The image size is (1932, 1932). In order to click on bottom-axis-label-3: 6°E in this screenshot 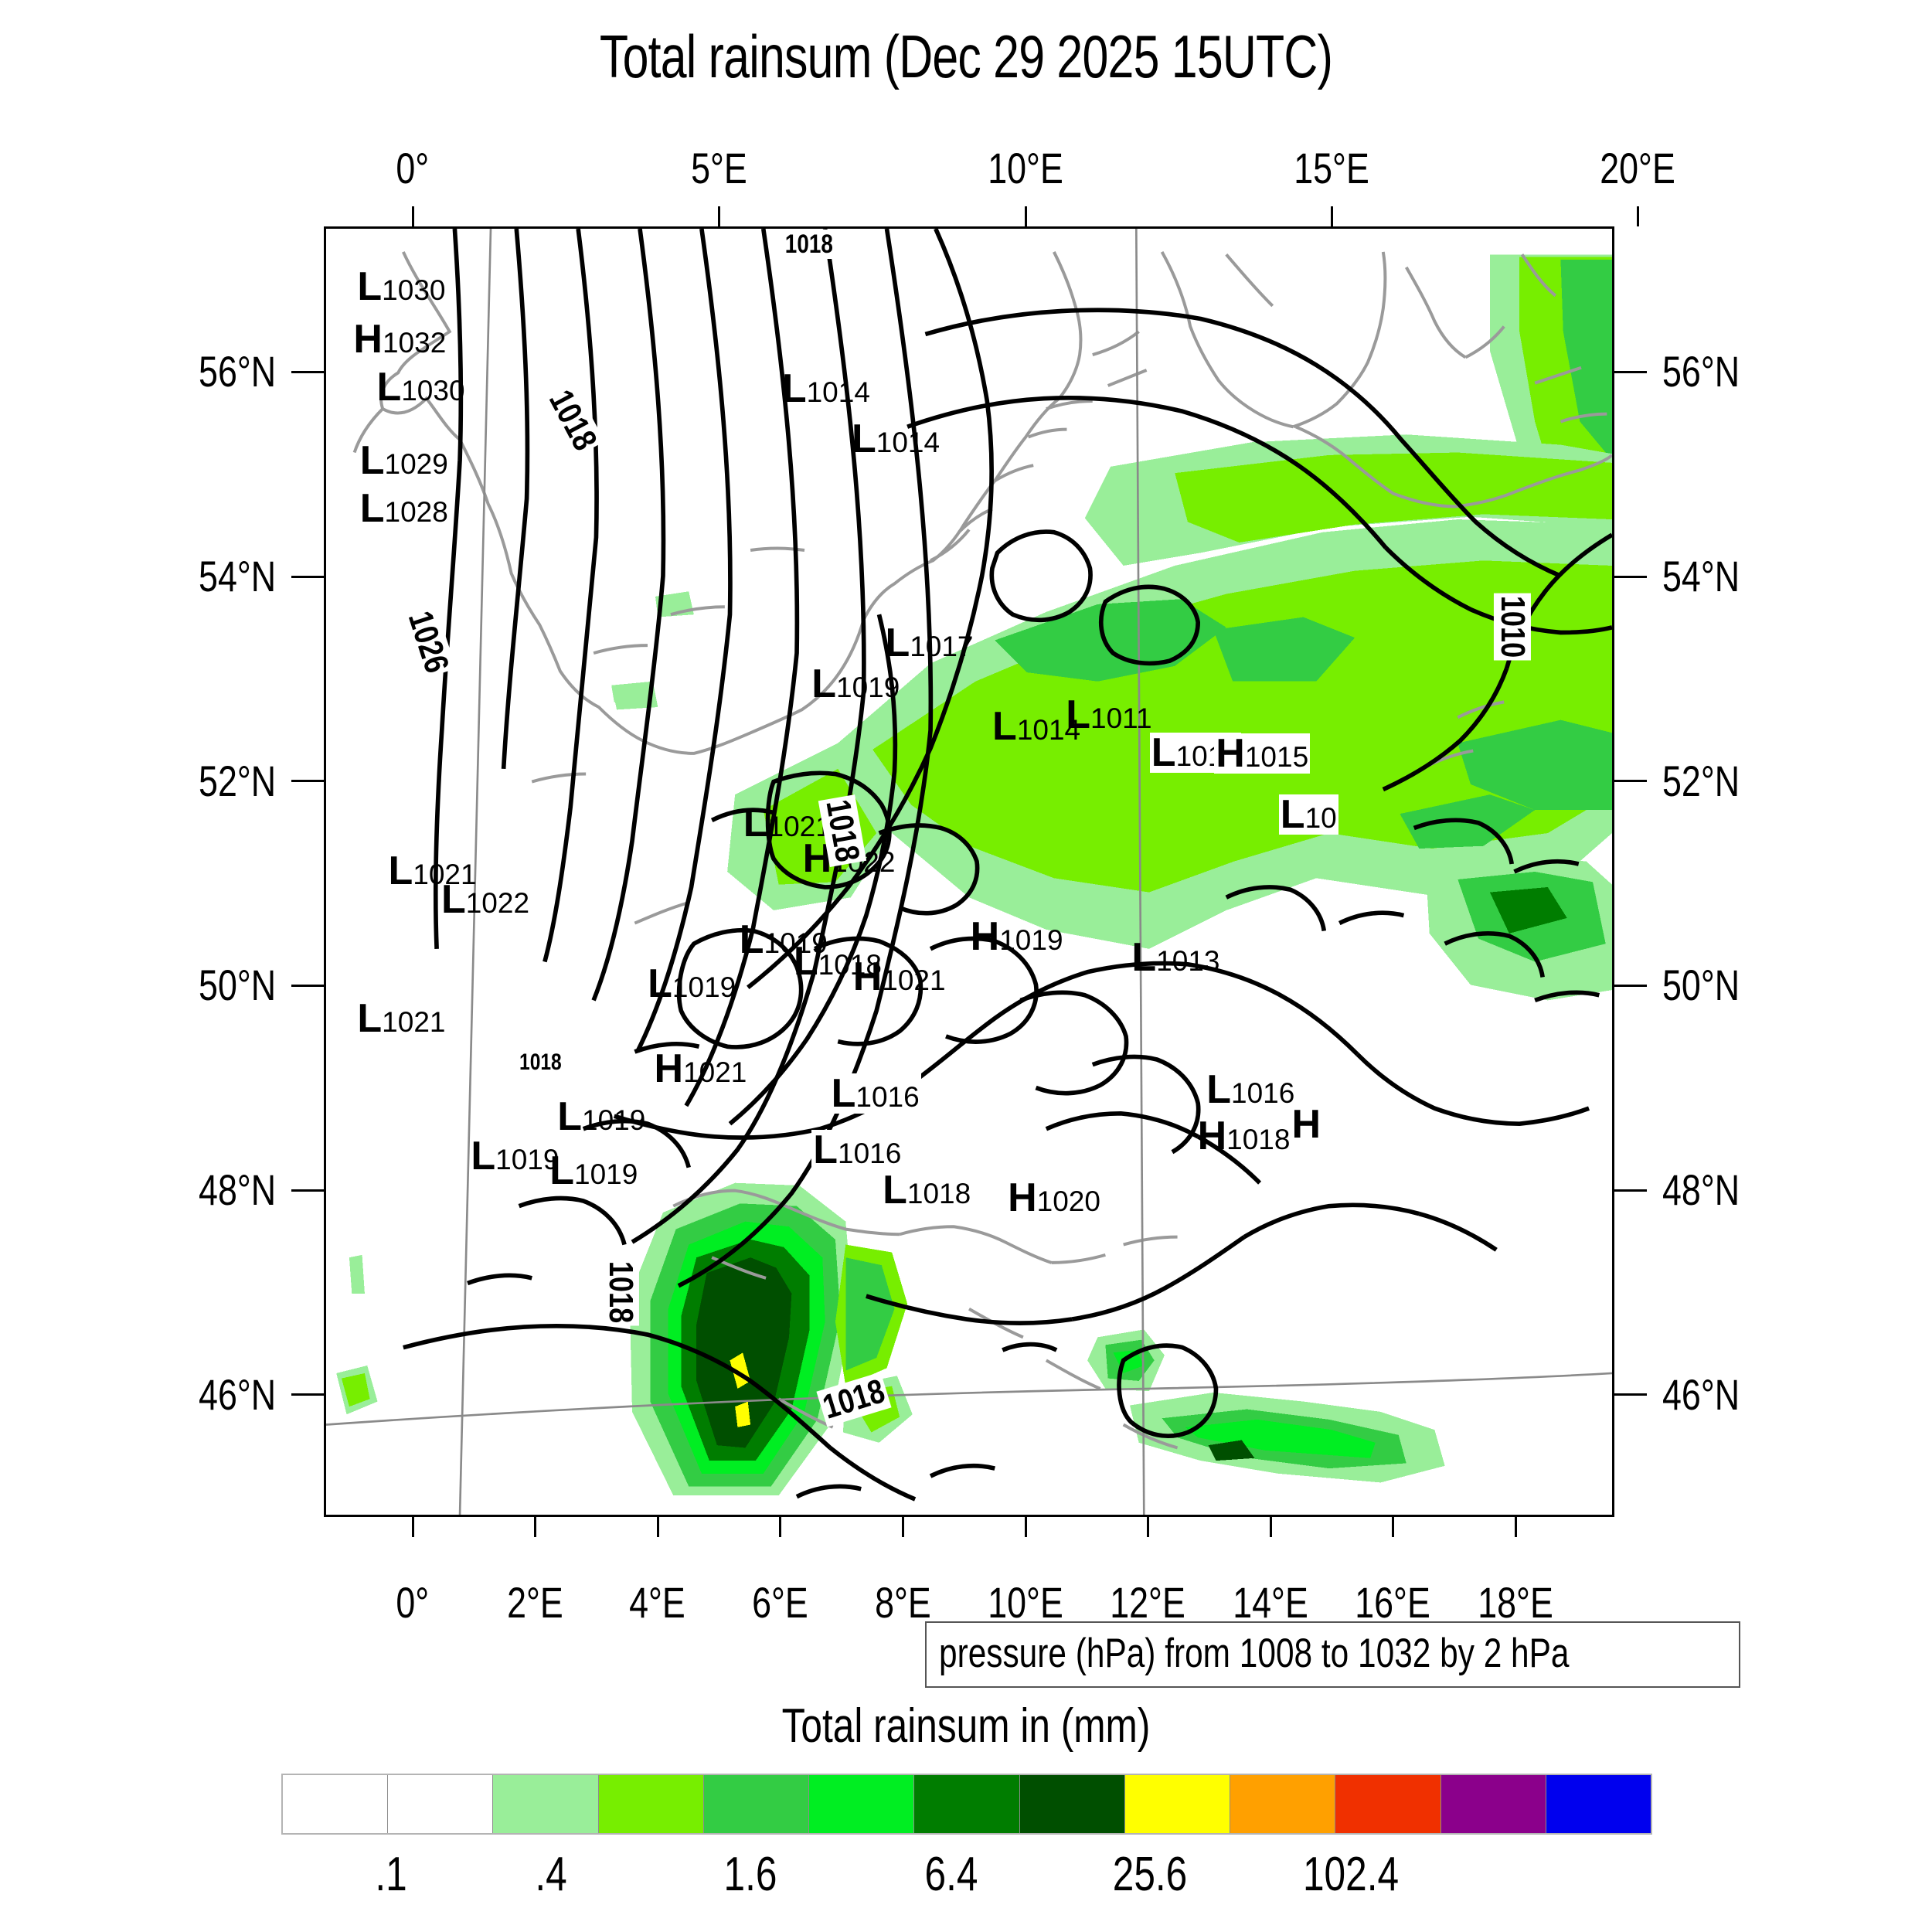, I will do `click(780, 1602)`.